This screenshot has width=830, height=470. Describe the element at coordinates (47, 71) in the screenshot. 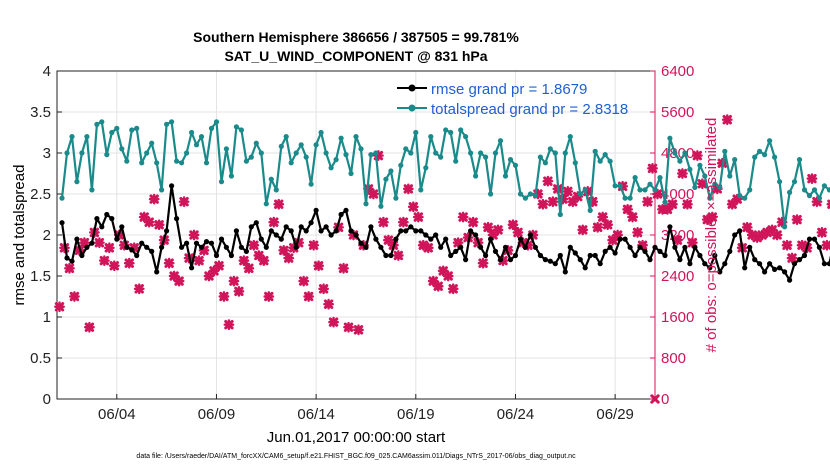

I see `y-tick-left-label: 4` at that location.